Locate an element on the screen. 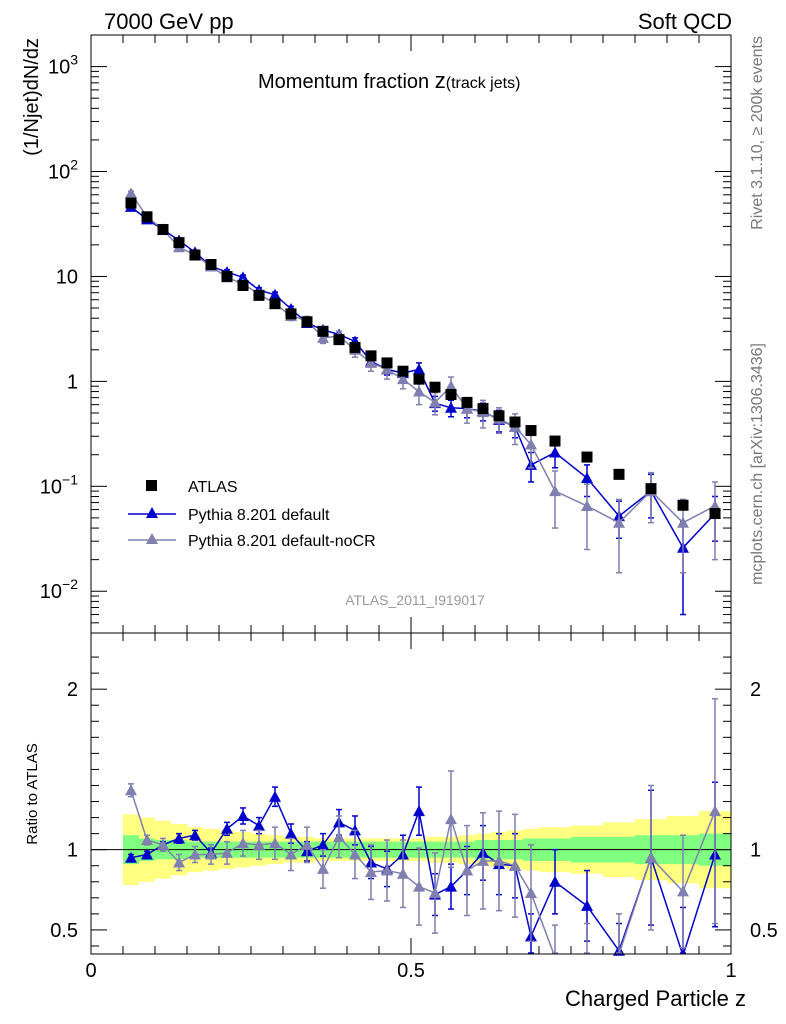 Image resolution: width=786 pixels, height=1024 pixels. rivet-label: Rivet 3.1.10, ≥ 200k events is located at coordinates (757, 133).